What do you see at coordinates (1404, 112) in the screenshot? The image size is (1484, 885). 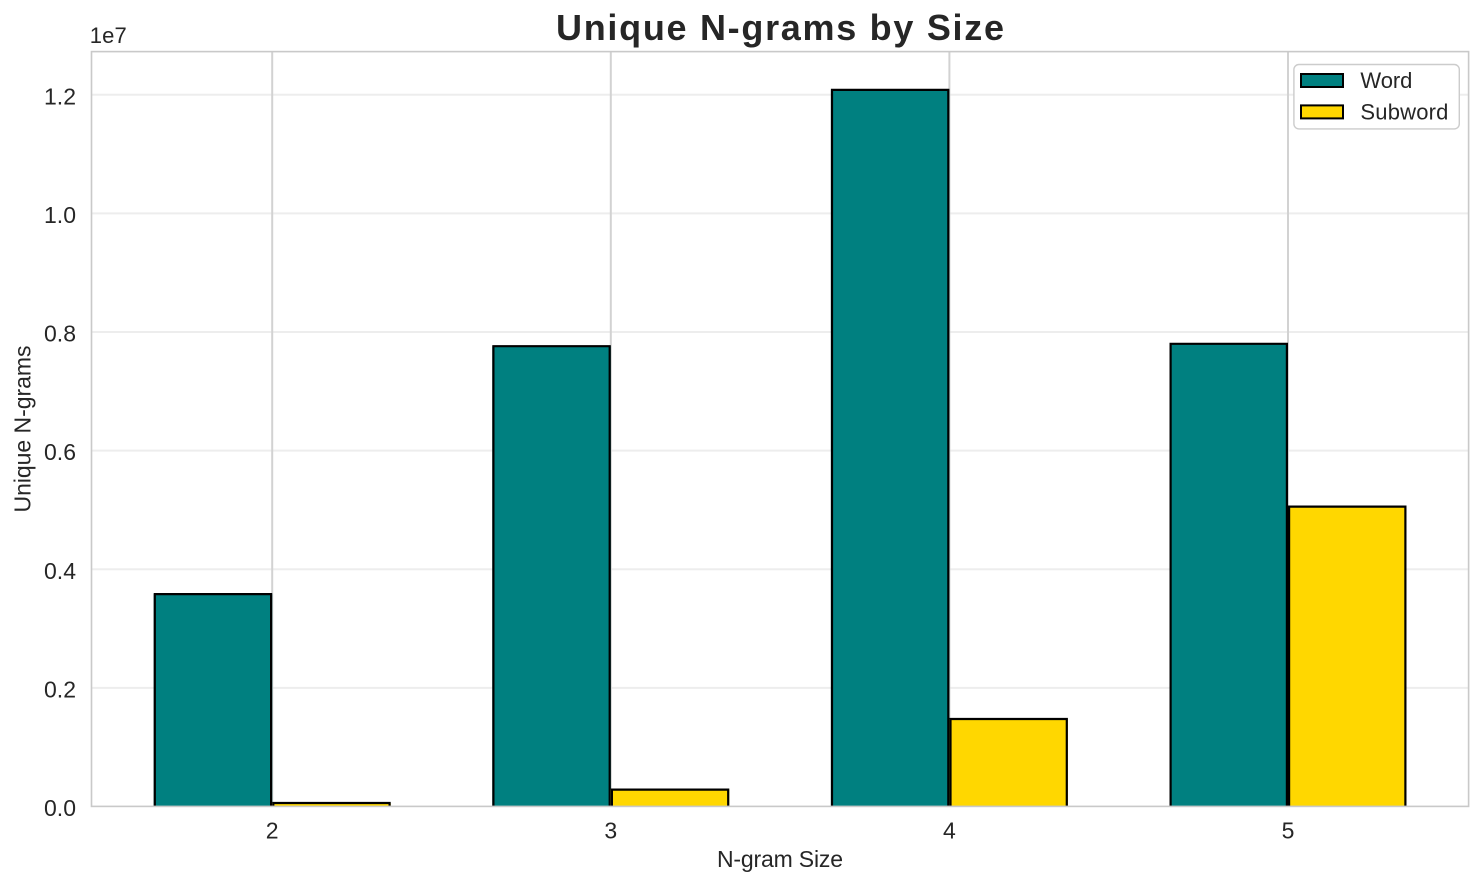 I see `svg-text: Subword` at bounding box center [1404, 112].